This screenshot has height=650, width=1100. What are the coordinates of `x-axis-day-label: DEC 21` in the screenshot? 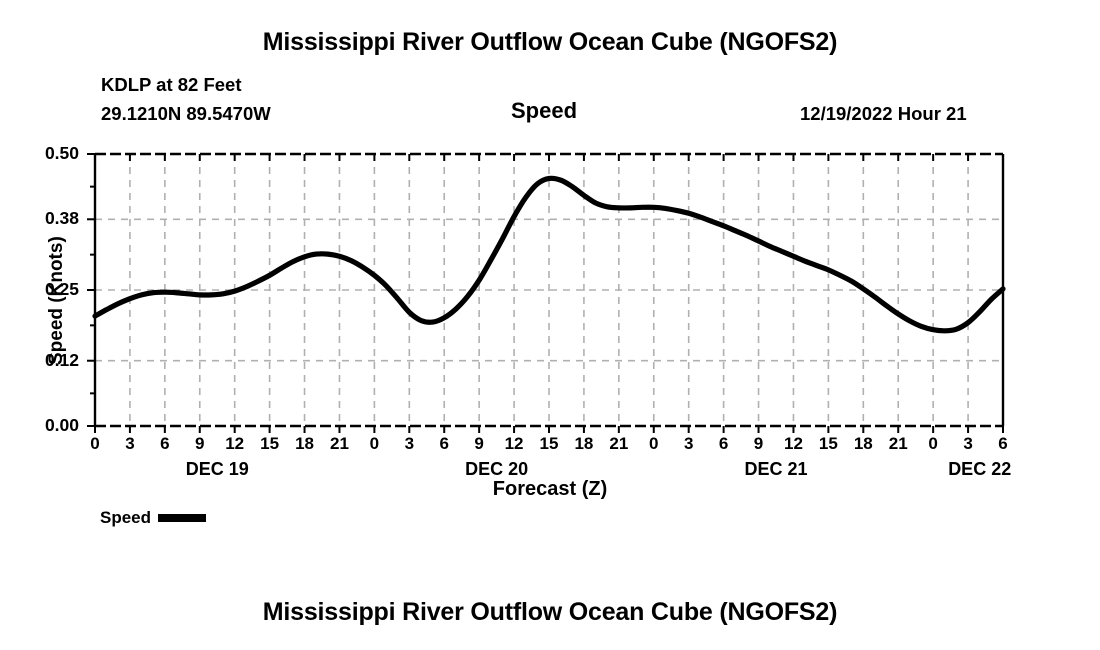 It's located at (776, 469).